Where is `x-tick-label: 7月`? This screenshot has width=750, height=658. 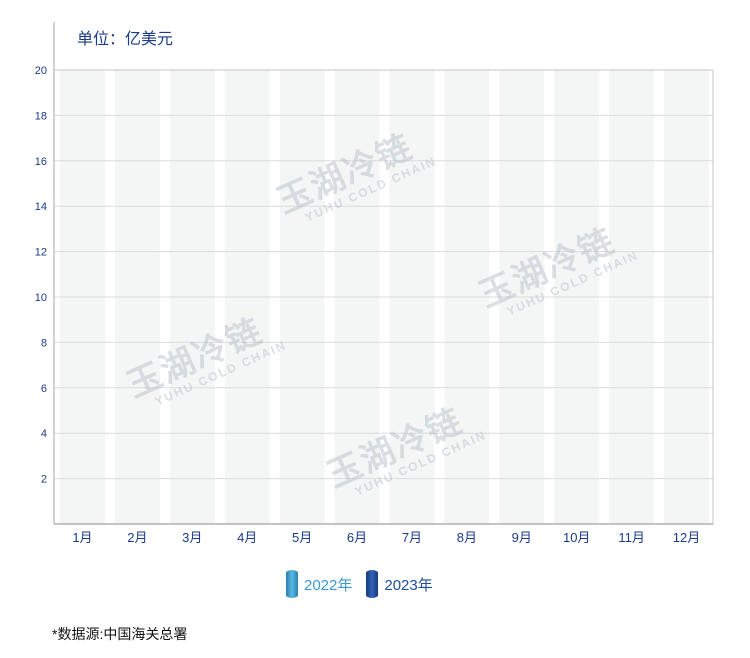
x-tick-label: 7月 is located at coordinates (412, 537).